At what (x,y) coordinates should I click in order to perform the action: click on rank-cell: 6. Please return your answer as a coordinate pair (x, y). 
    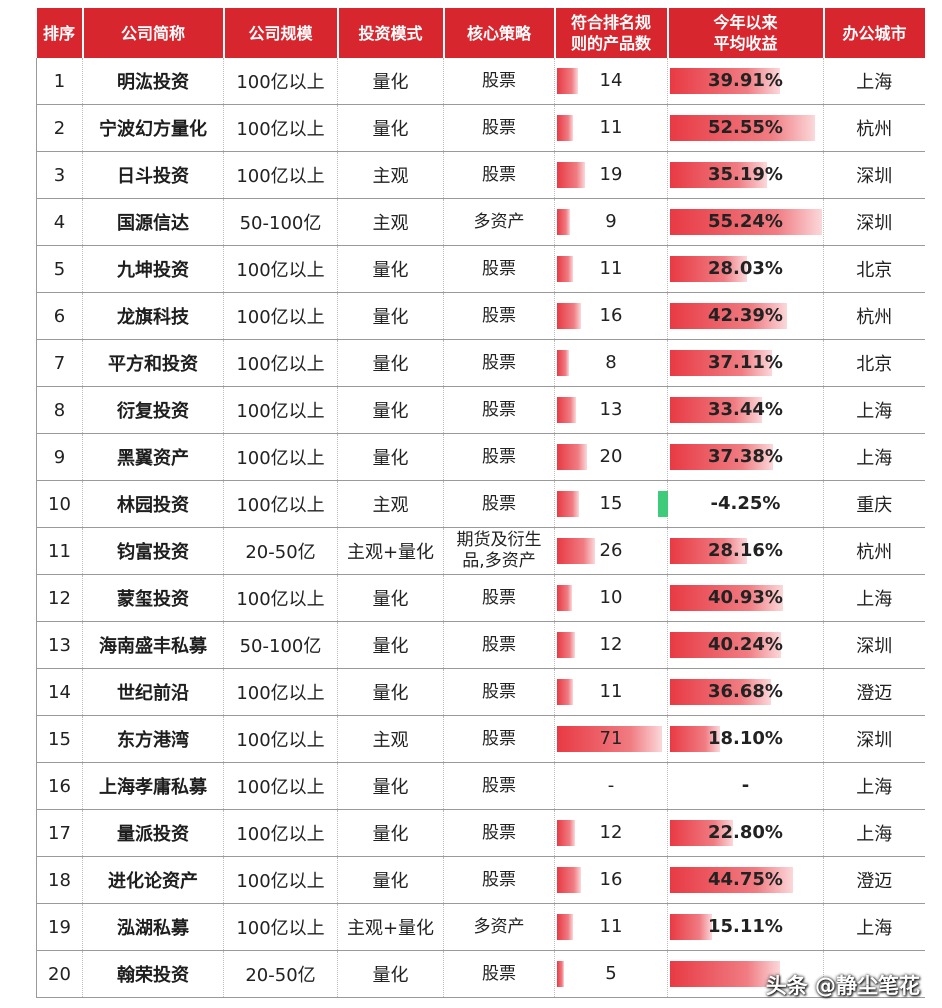
    Looking at the image, I should click on (59, 316).